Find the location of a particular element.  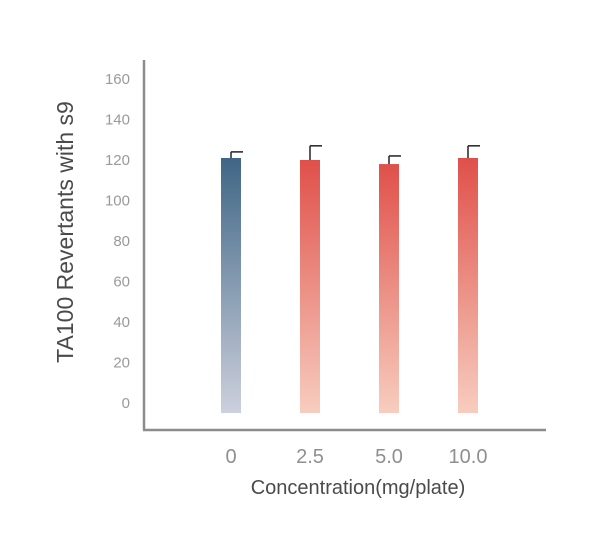

y-tick-label: 120 is located at coordinates (117, 160).